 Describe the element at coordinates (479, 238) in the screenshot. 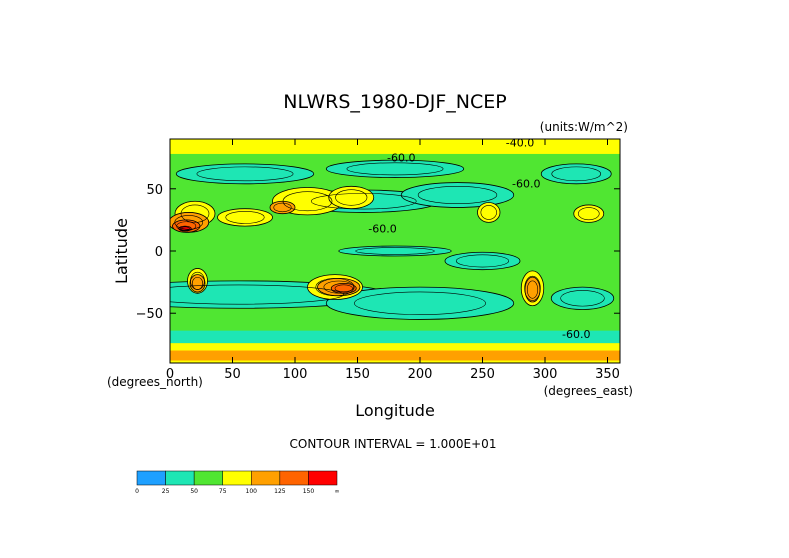

I see `contour-labels: -60.0 -60.0 -60.0 -40.0 -60.0` at that location.